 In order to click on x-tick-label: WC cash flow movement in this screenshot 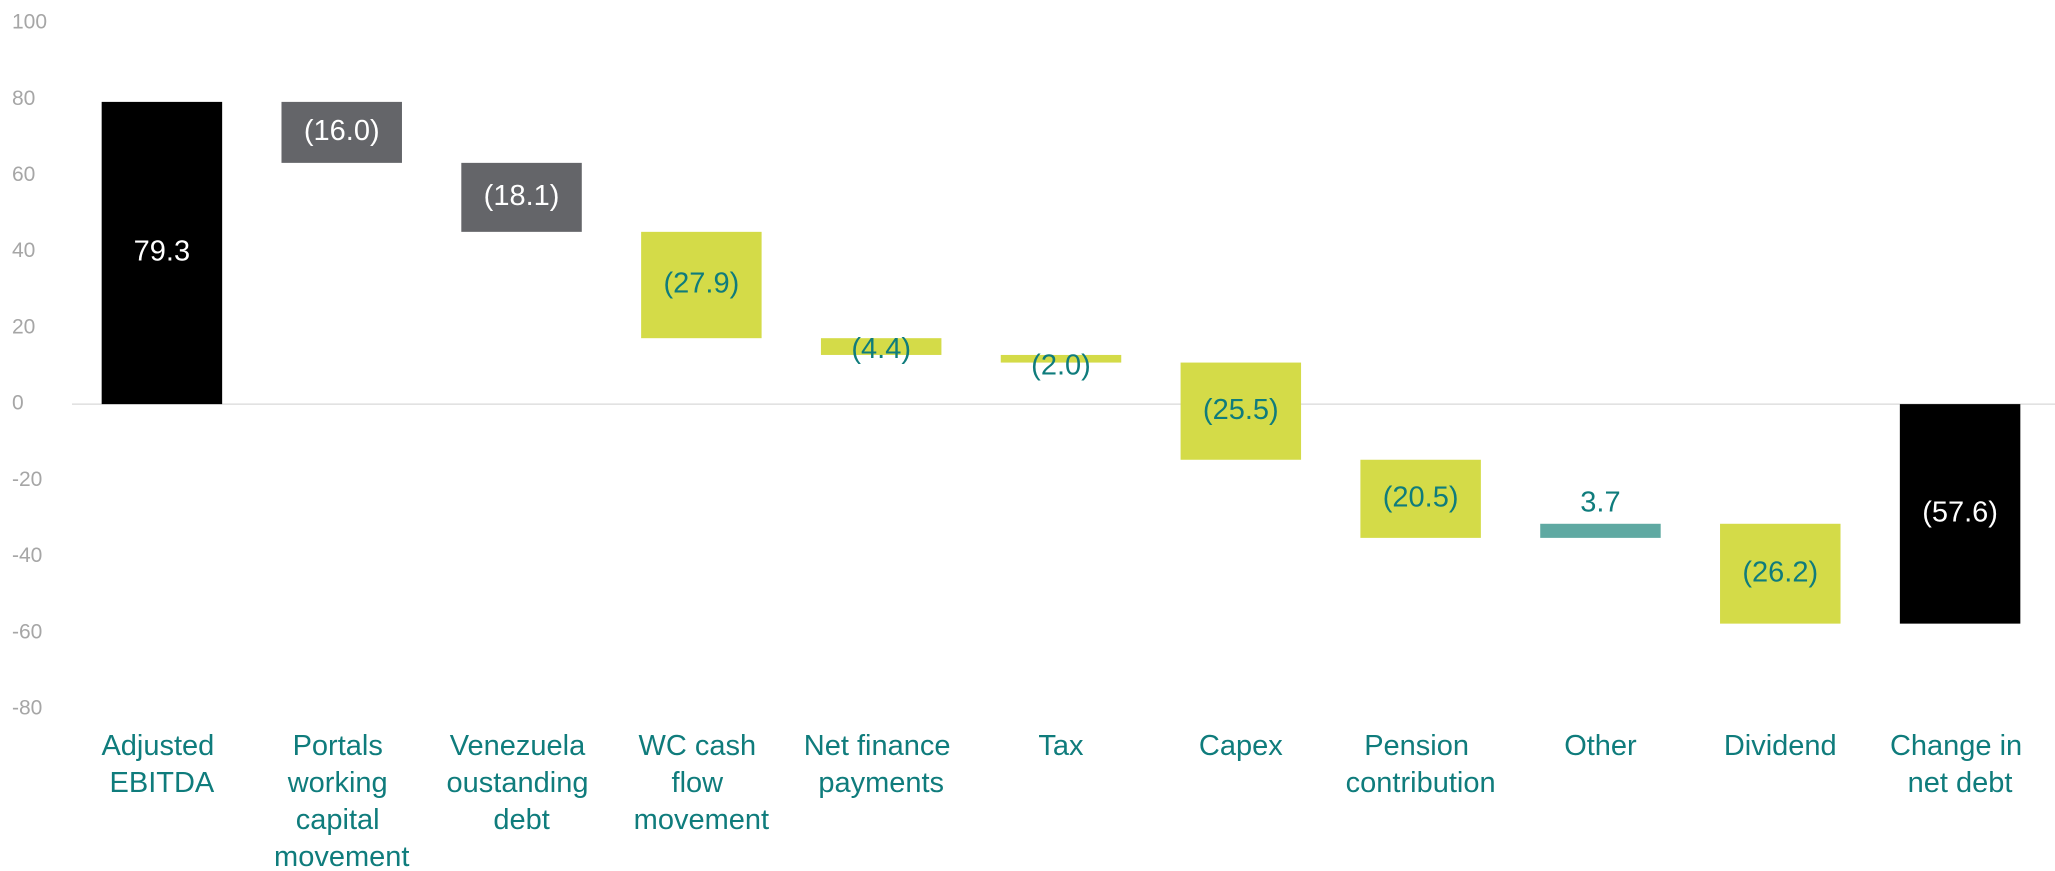, I will do `click(701, 783)`.